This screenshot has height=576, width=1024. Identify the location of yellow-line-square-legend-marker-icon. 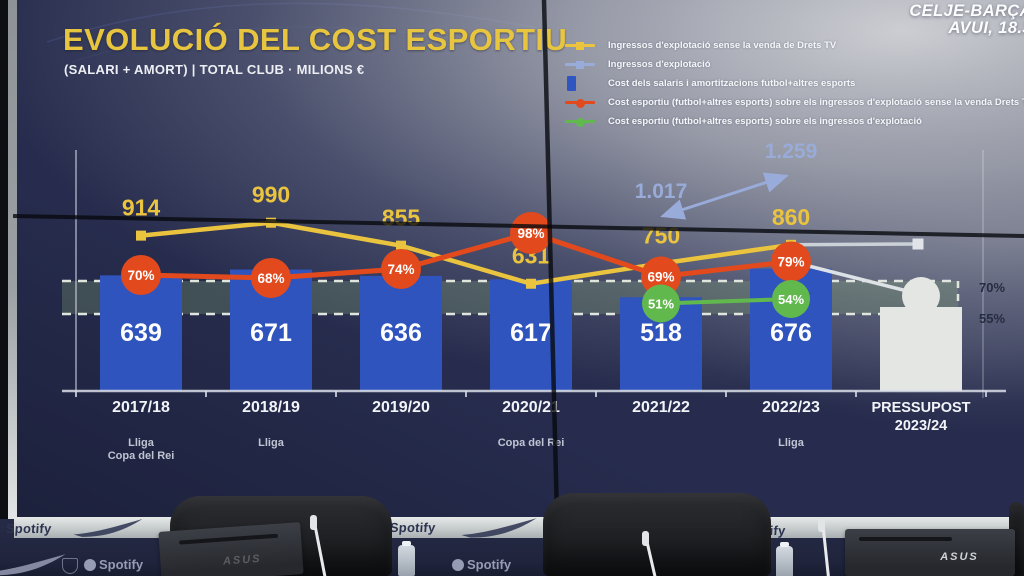
(581, 46).